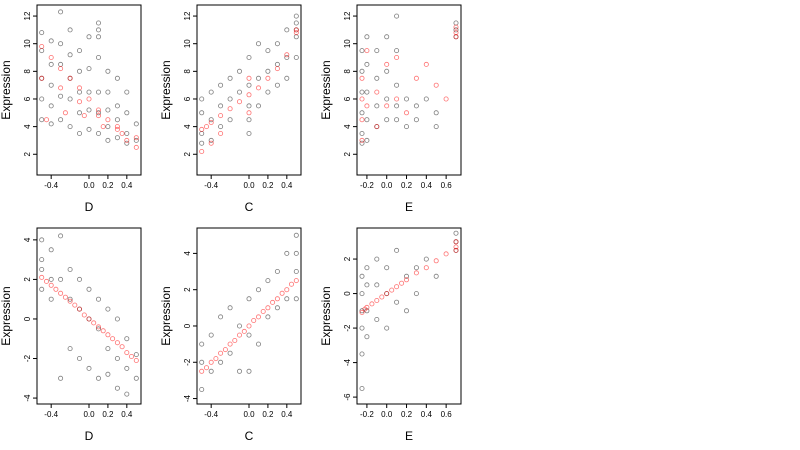  Describe the element at coordinates (347, 362) in the screenshot. I see `y-tick-label: -4` at that location.